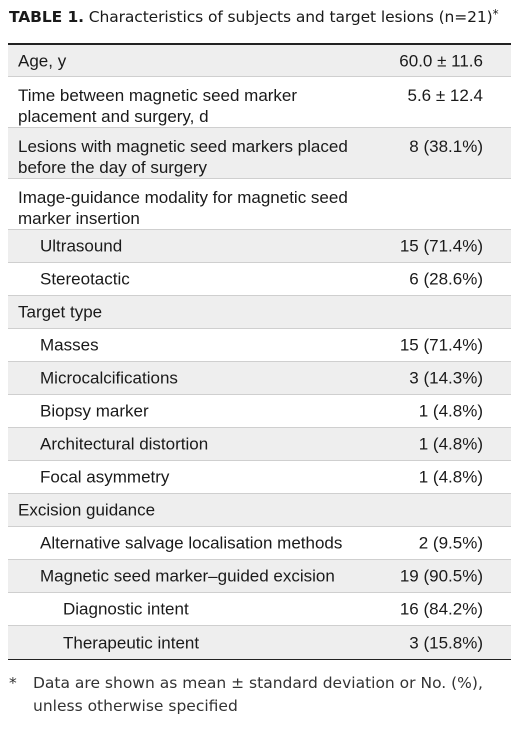  I want to click on row-label: Target type, so click(60, 312).